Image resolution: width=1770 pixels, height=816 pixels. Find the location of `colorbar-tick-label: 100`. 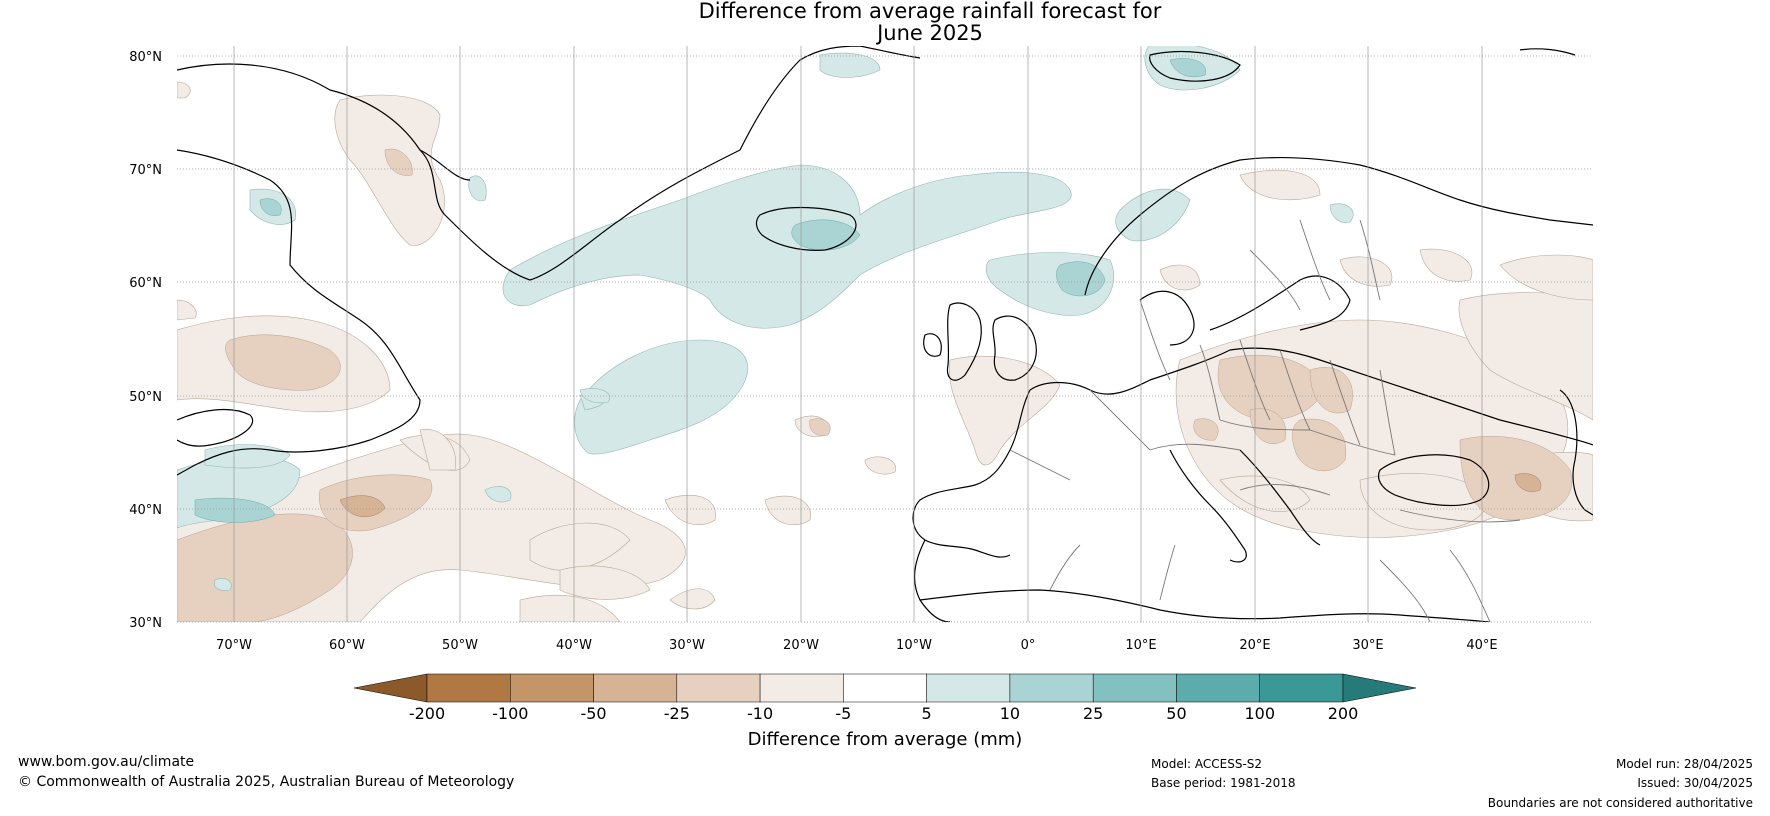

colorbar-tick-label: 100 is located at coordinates (1259, 713).